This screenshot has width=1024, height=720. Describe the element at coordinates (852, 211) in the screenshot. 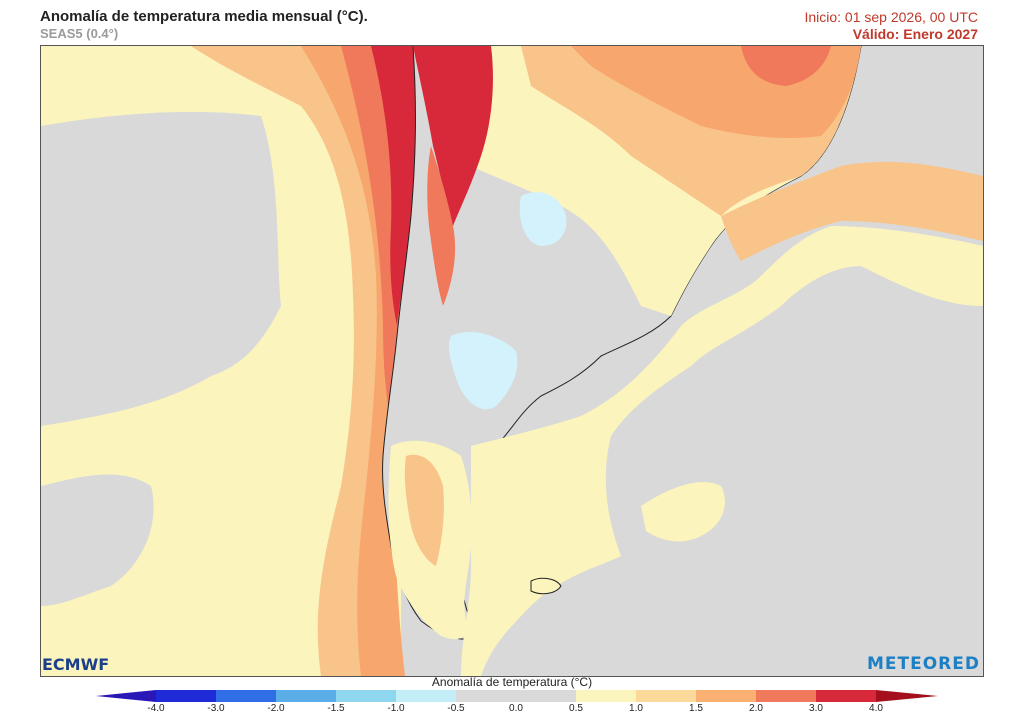

I see `atlantic-orange-band-north` at that location.